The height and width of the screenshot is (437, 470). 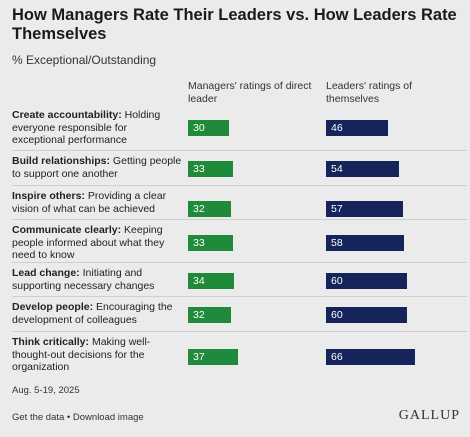 What do you see at coordinates (46, 390) in the screenshot?
I see `survey-date: Aug. 5-19, 2025` at bounding box center [46, 390].